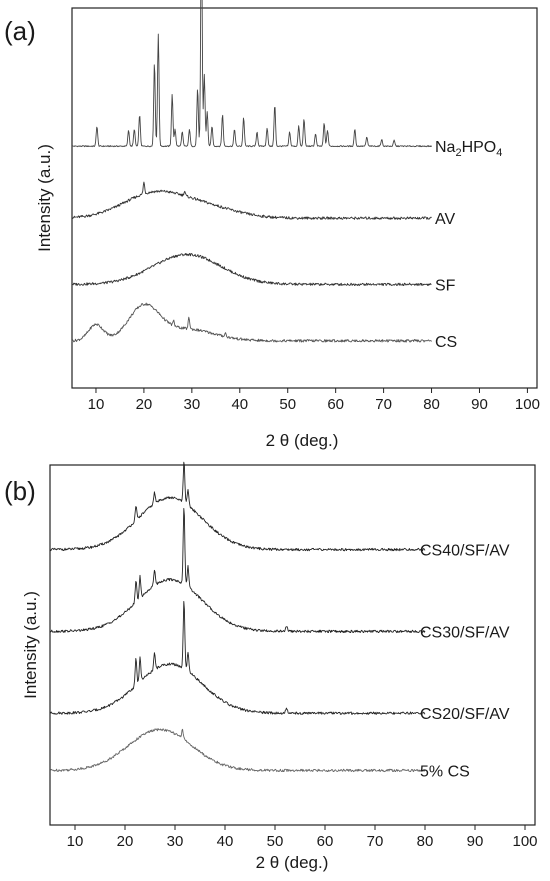 This screenshot has width=550, height=881. What do you see at coordinates (20, 491) in the screenshot?
I see `panel-b-label: (b)` at bounding box center [20, 491].